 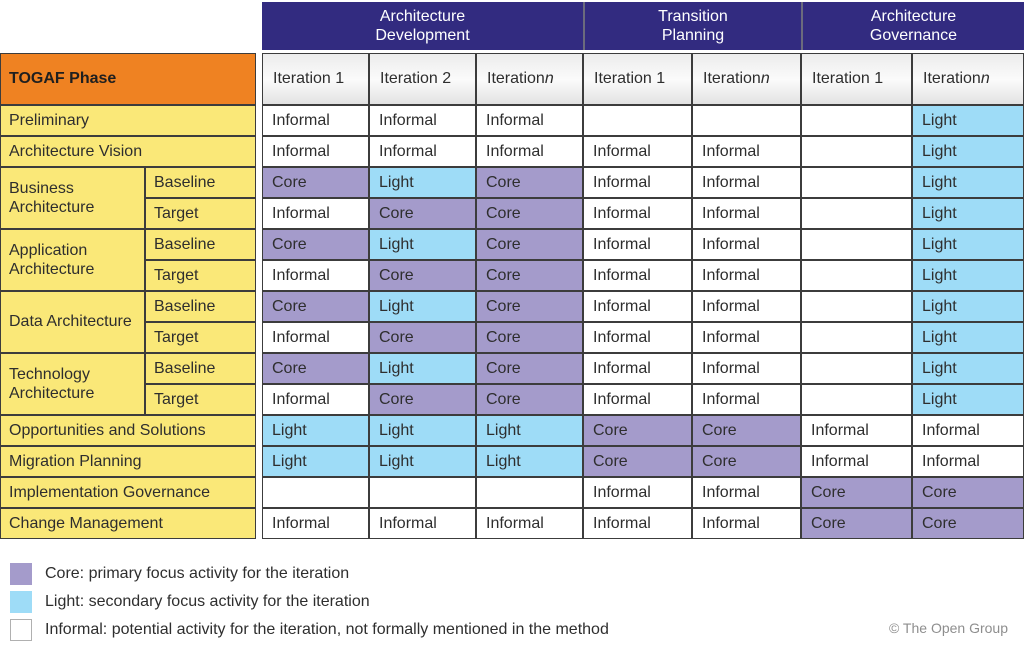 What do you see at coordinates (128, 492) in the screenshot?
I see `phase-label: Implementation Governance` at bounding box center [128, 492].